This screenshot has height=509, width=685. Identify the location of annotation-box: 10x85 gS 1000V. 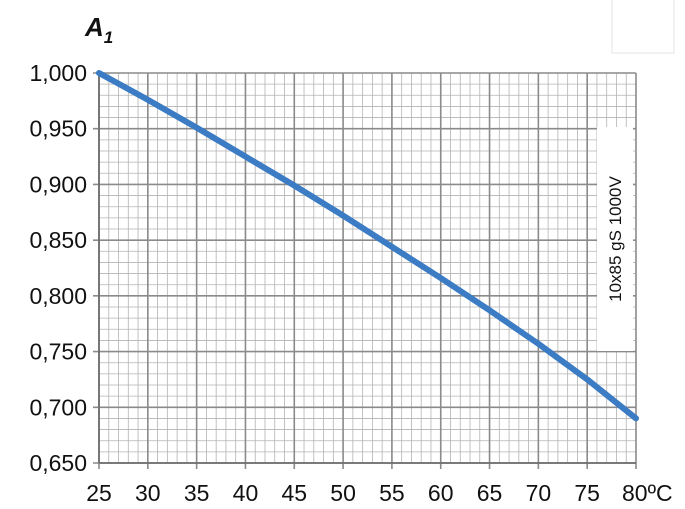
(615, 239).